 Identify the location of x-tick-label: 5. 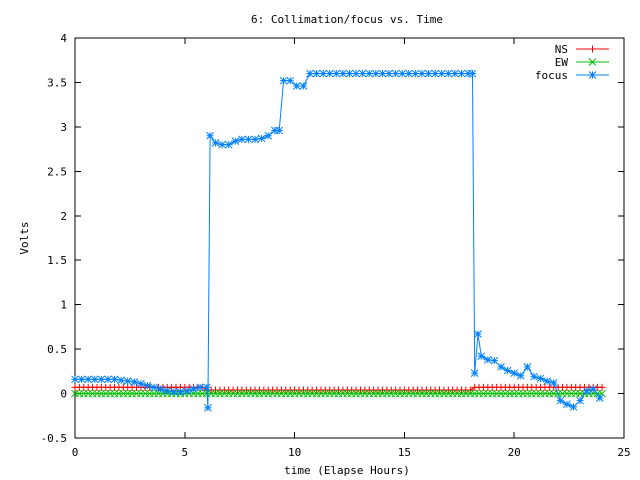
(184, 452).